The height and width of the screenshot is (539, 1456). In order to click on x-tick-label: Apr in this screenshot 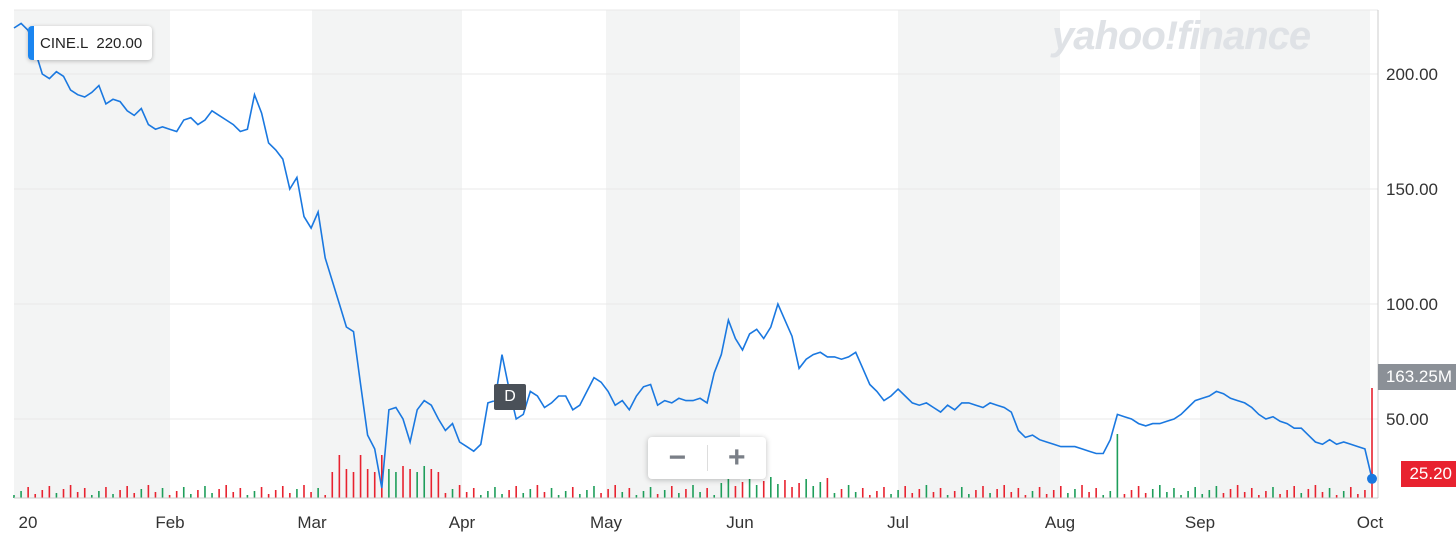, I will do `click(462, 522)`.